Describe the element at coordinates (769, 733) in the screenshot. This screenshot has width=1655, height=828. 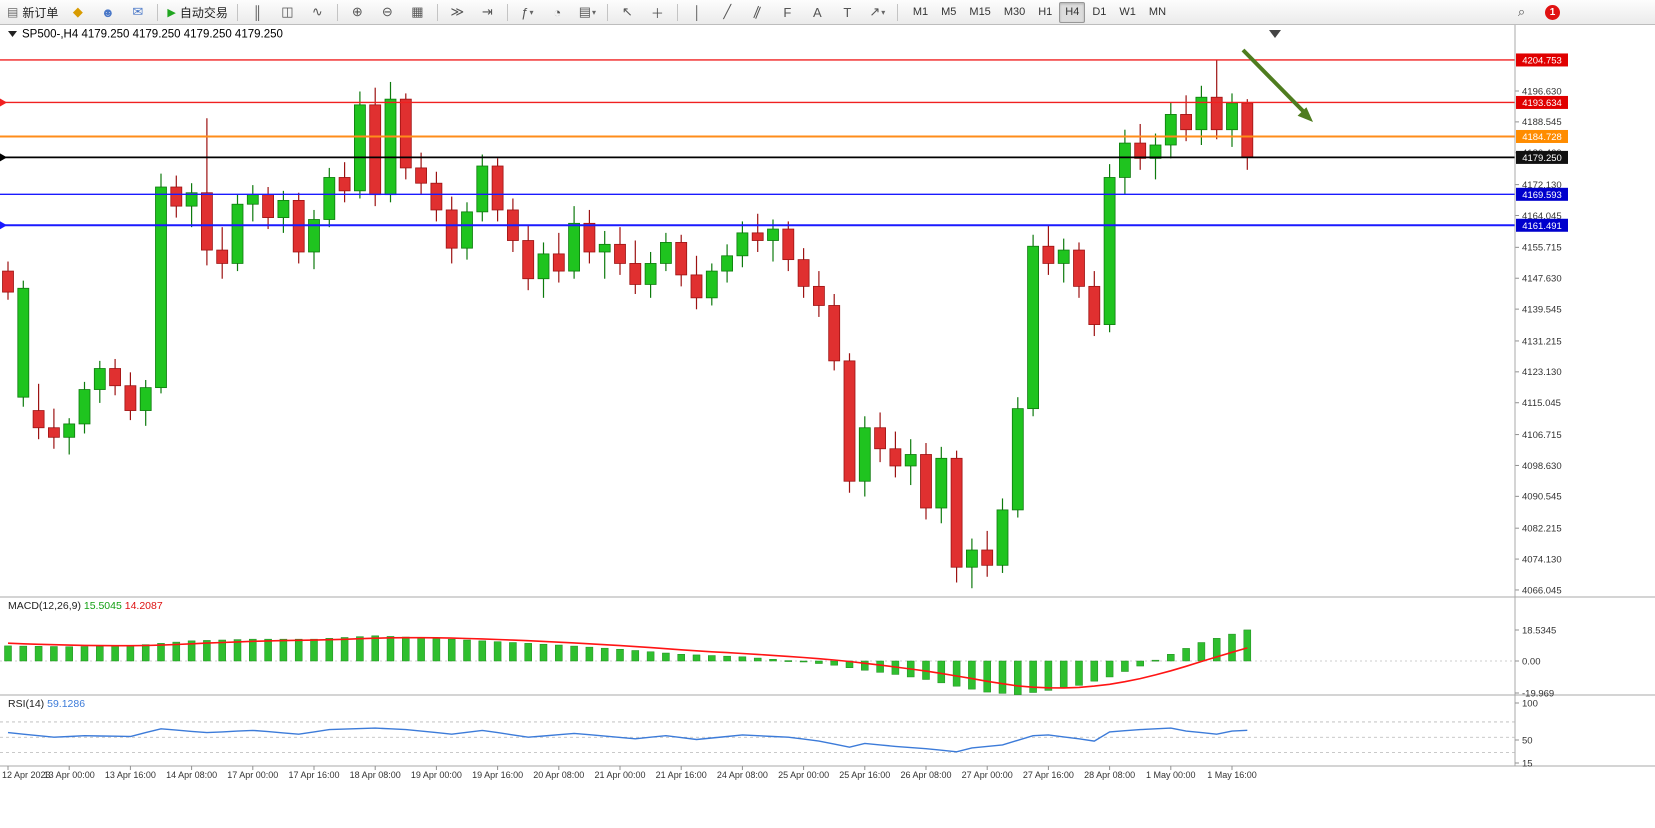
I see `rsi-panel: 100 50 15 RSI(14) 59.1286` at that location.